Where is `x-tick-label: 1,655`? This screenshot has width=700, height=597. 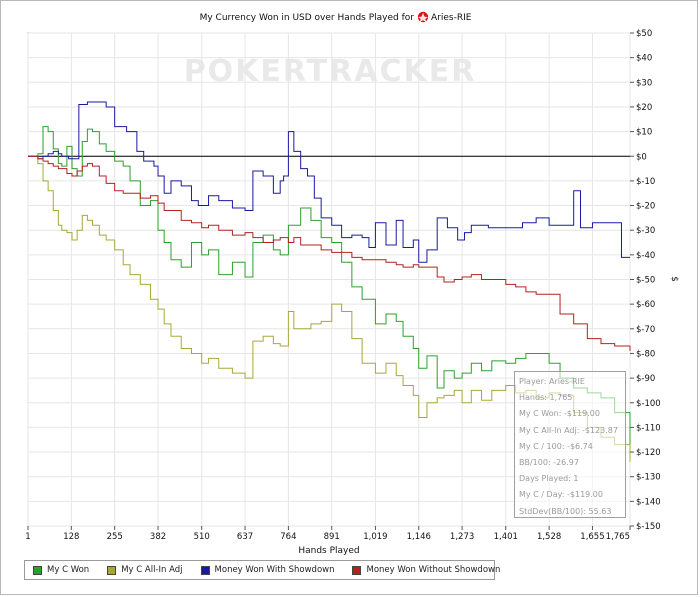
x-tick-label: 1,655 is located at coordinates (592, 537).